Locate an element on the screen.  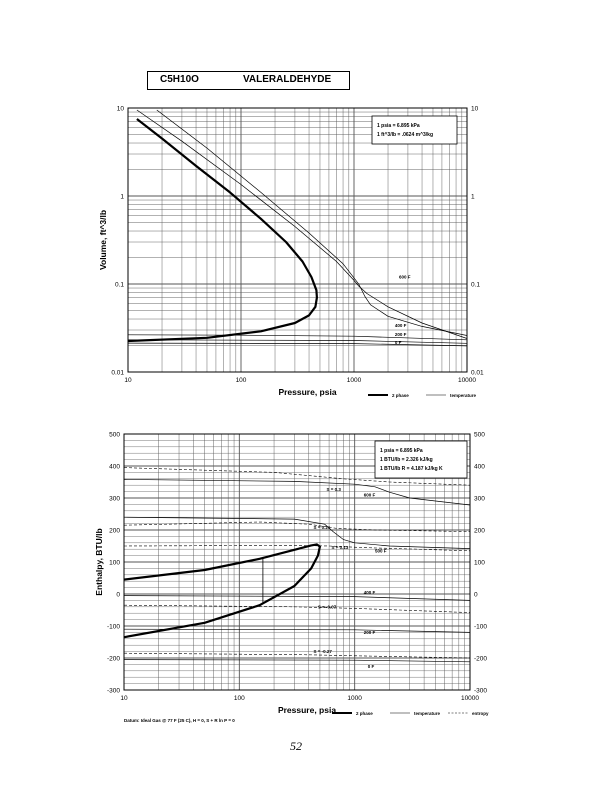
y-tick-label: 300 is located at coordinates (114, 498).